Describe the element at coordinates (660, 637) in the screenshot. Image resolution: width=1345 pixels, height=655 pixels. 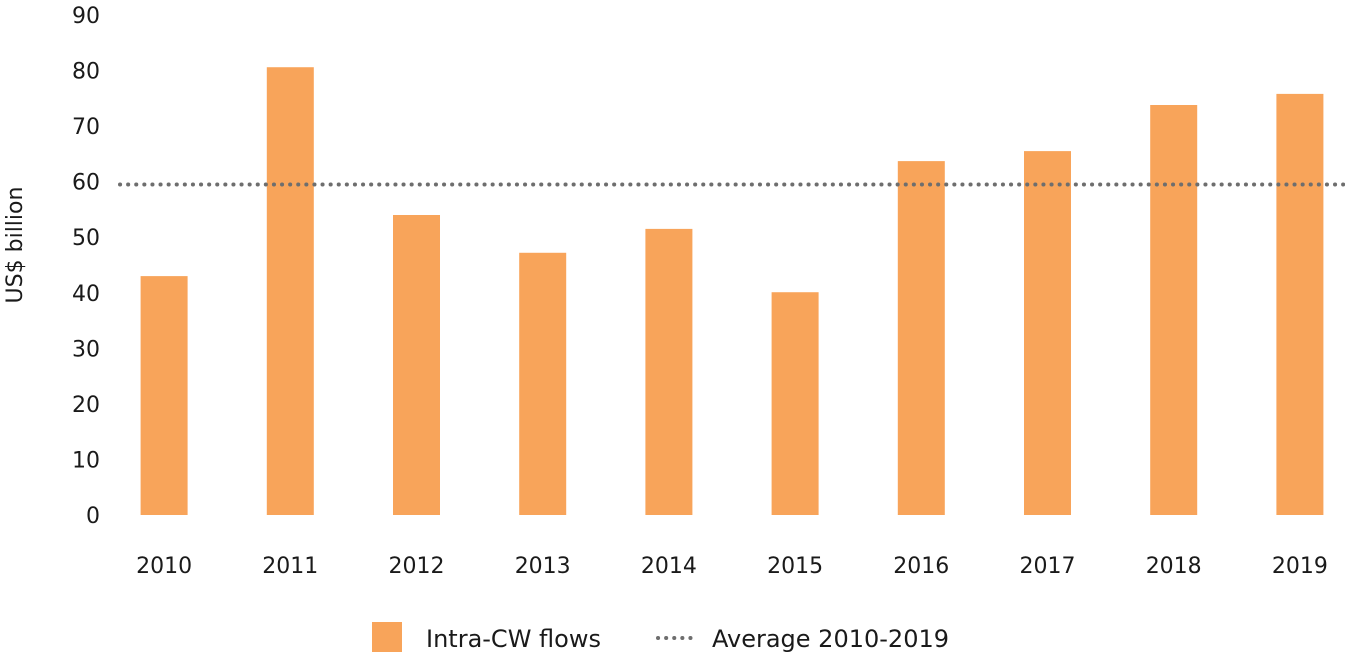
I see `legend: Intra-CW flows Average 2010-2019` at that location.